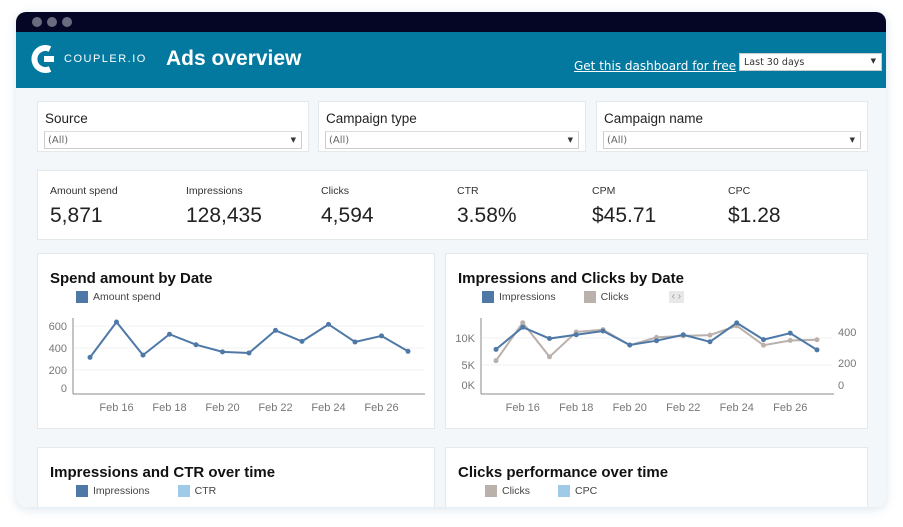 Image resolution: width=903 pixels, height=527 pixels. Describe the element at coordinates (732, 126) in the screenshot. I see `filter-campaign-name: Campaign name (All) ▼` at that location.